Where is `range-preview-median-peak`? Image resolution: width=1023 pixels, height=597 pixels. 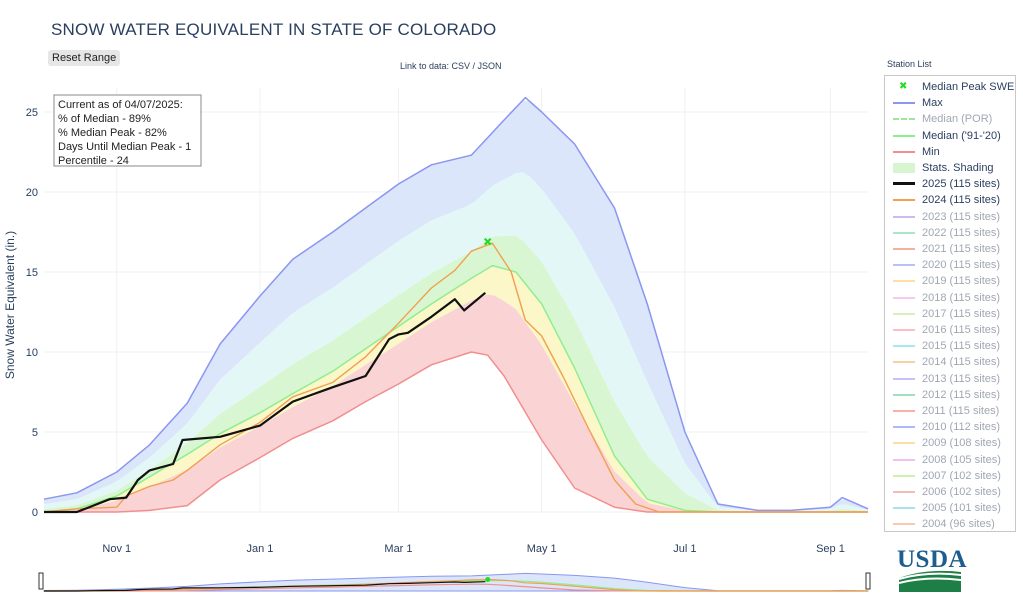
range-preview-median-peak is located at coordinates (488, 580).